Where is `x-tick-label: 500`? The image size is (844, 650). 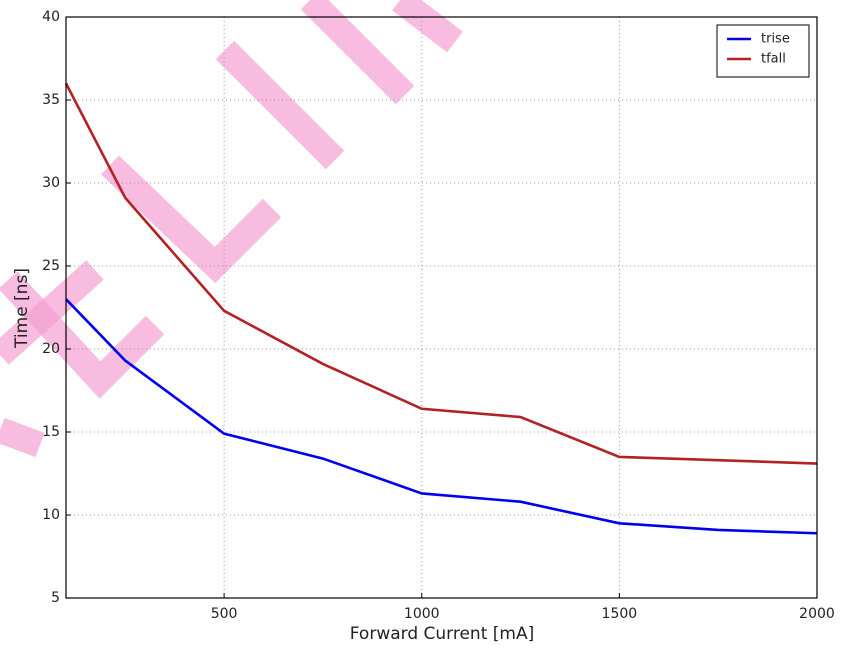 x-tick-label: 500 is located at coordinates (224, 614).